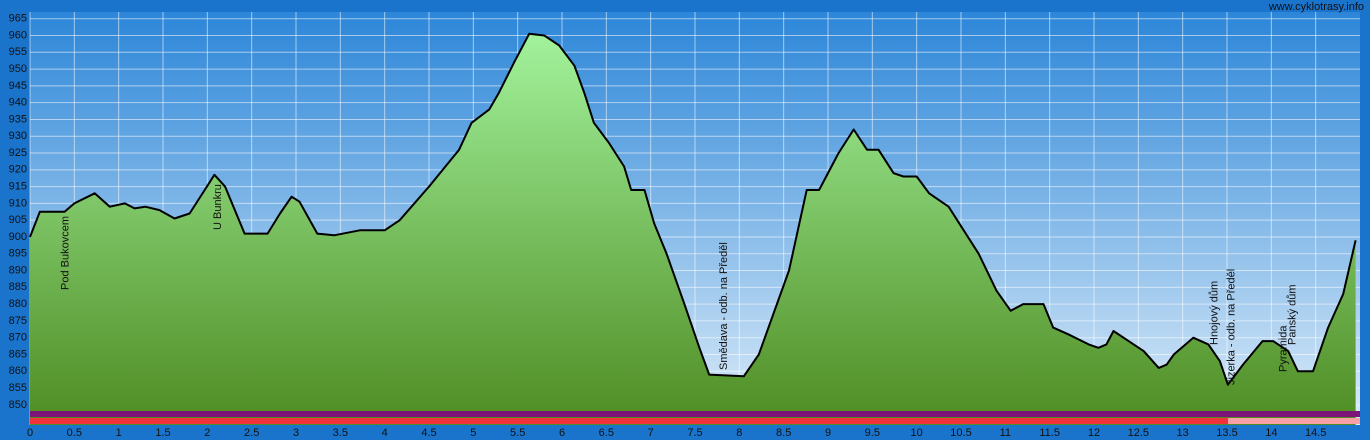  What do you see at coordinates (18, 388) in the screenshot?
I see `y-tick-label: 855` at bounding box center [18, 388].